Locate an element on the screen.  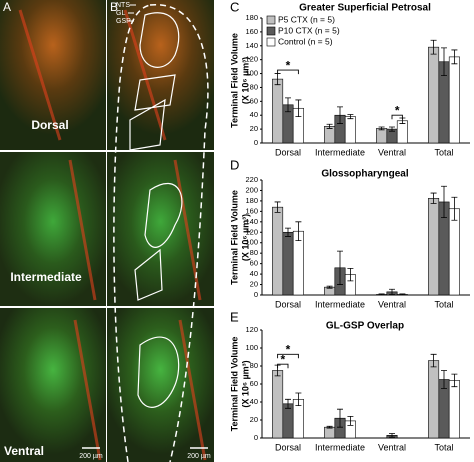
layer-label: NTS is located at coordinates (123, 5).